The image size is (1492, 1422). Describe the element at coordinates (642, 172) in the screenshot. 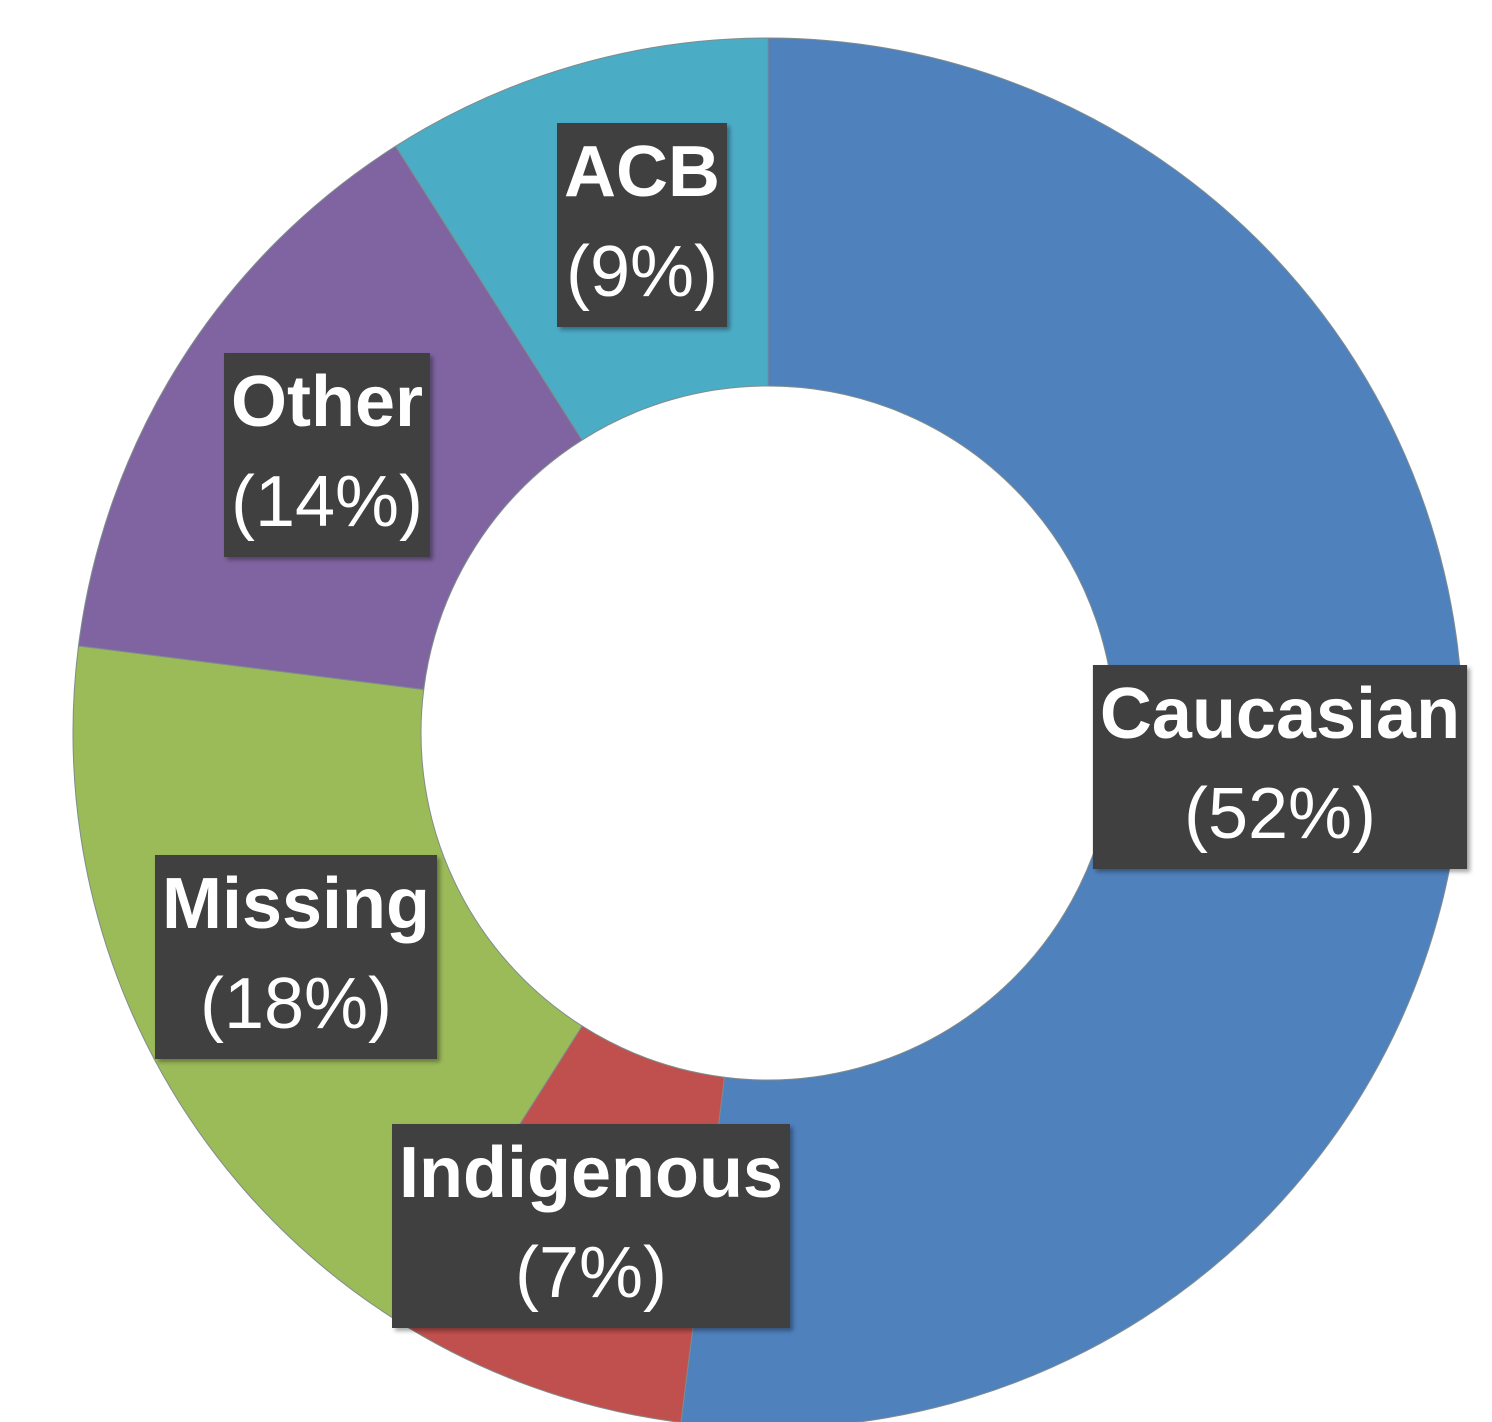

I see `category-label: ACB` at that location.